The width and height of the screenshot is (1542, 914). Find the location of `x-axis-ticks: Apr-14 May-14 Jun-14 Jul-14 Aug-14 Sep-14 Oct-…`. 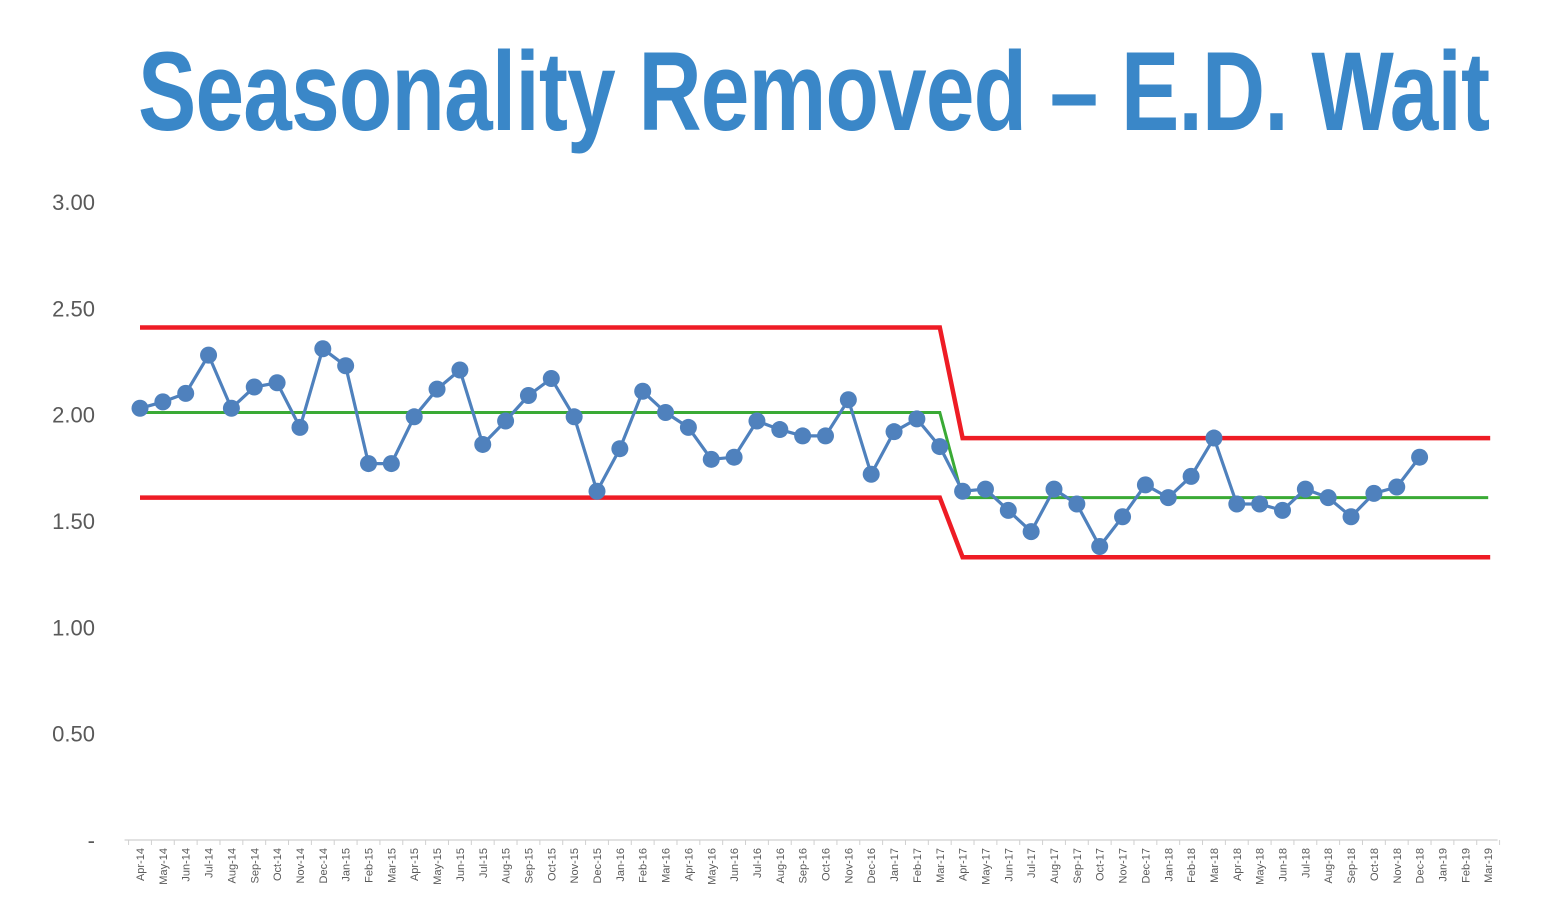

x-axis-ticks: Apr-14 May-14 Jun-14 Jul-14 Aug-14 Sep-14 Oct-… is located at coordinates (815, 866).